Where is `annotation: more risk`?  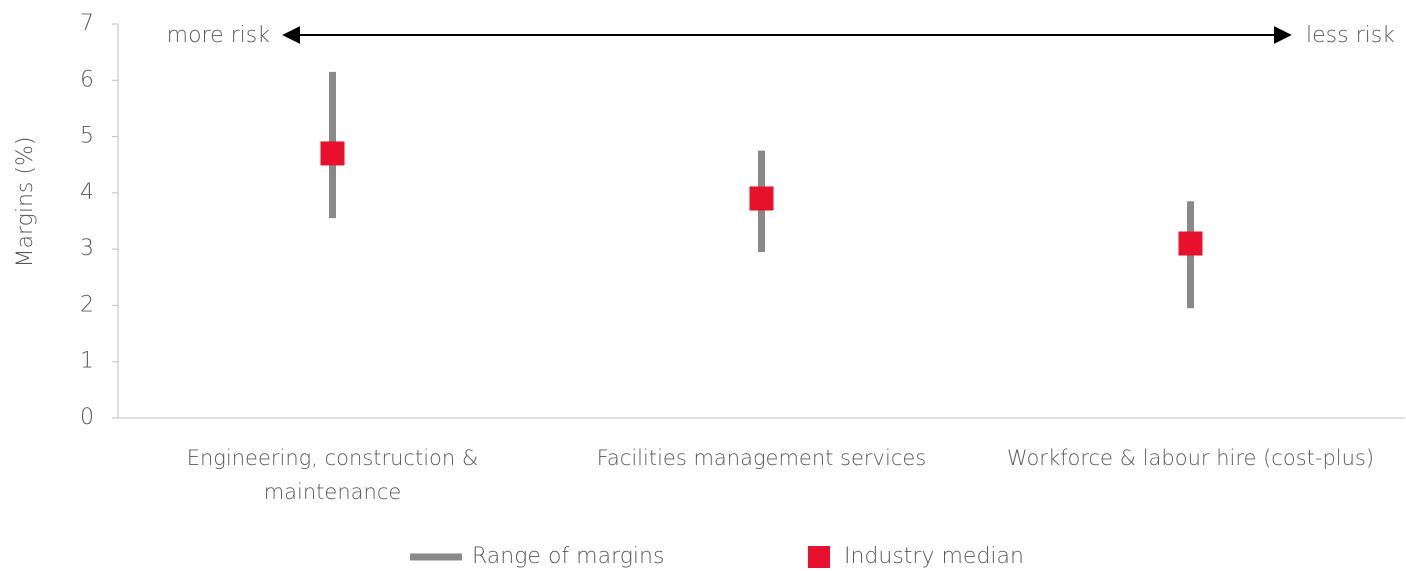
annotation: more risk is located at coordinates (219, 35).